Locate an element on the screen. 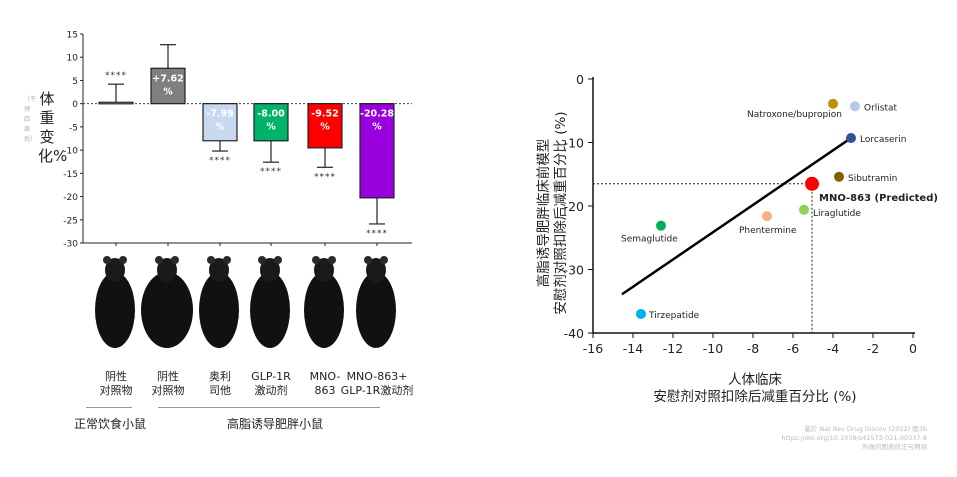 This screenshot has height=477, width=957. y-tick-label: 15 is located at coordinates (72, 36).